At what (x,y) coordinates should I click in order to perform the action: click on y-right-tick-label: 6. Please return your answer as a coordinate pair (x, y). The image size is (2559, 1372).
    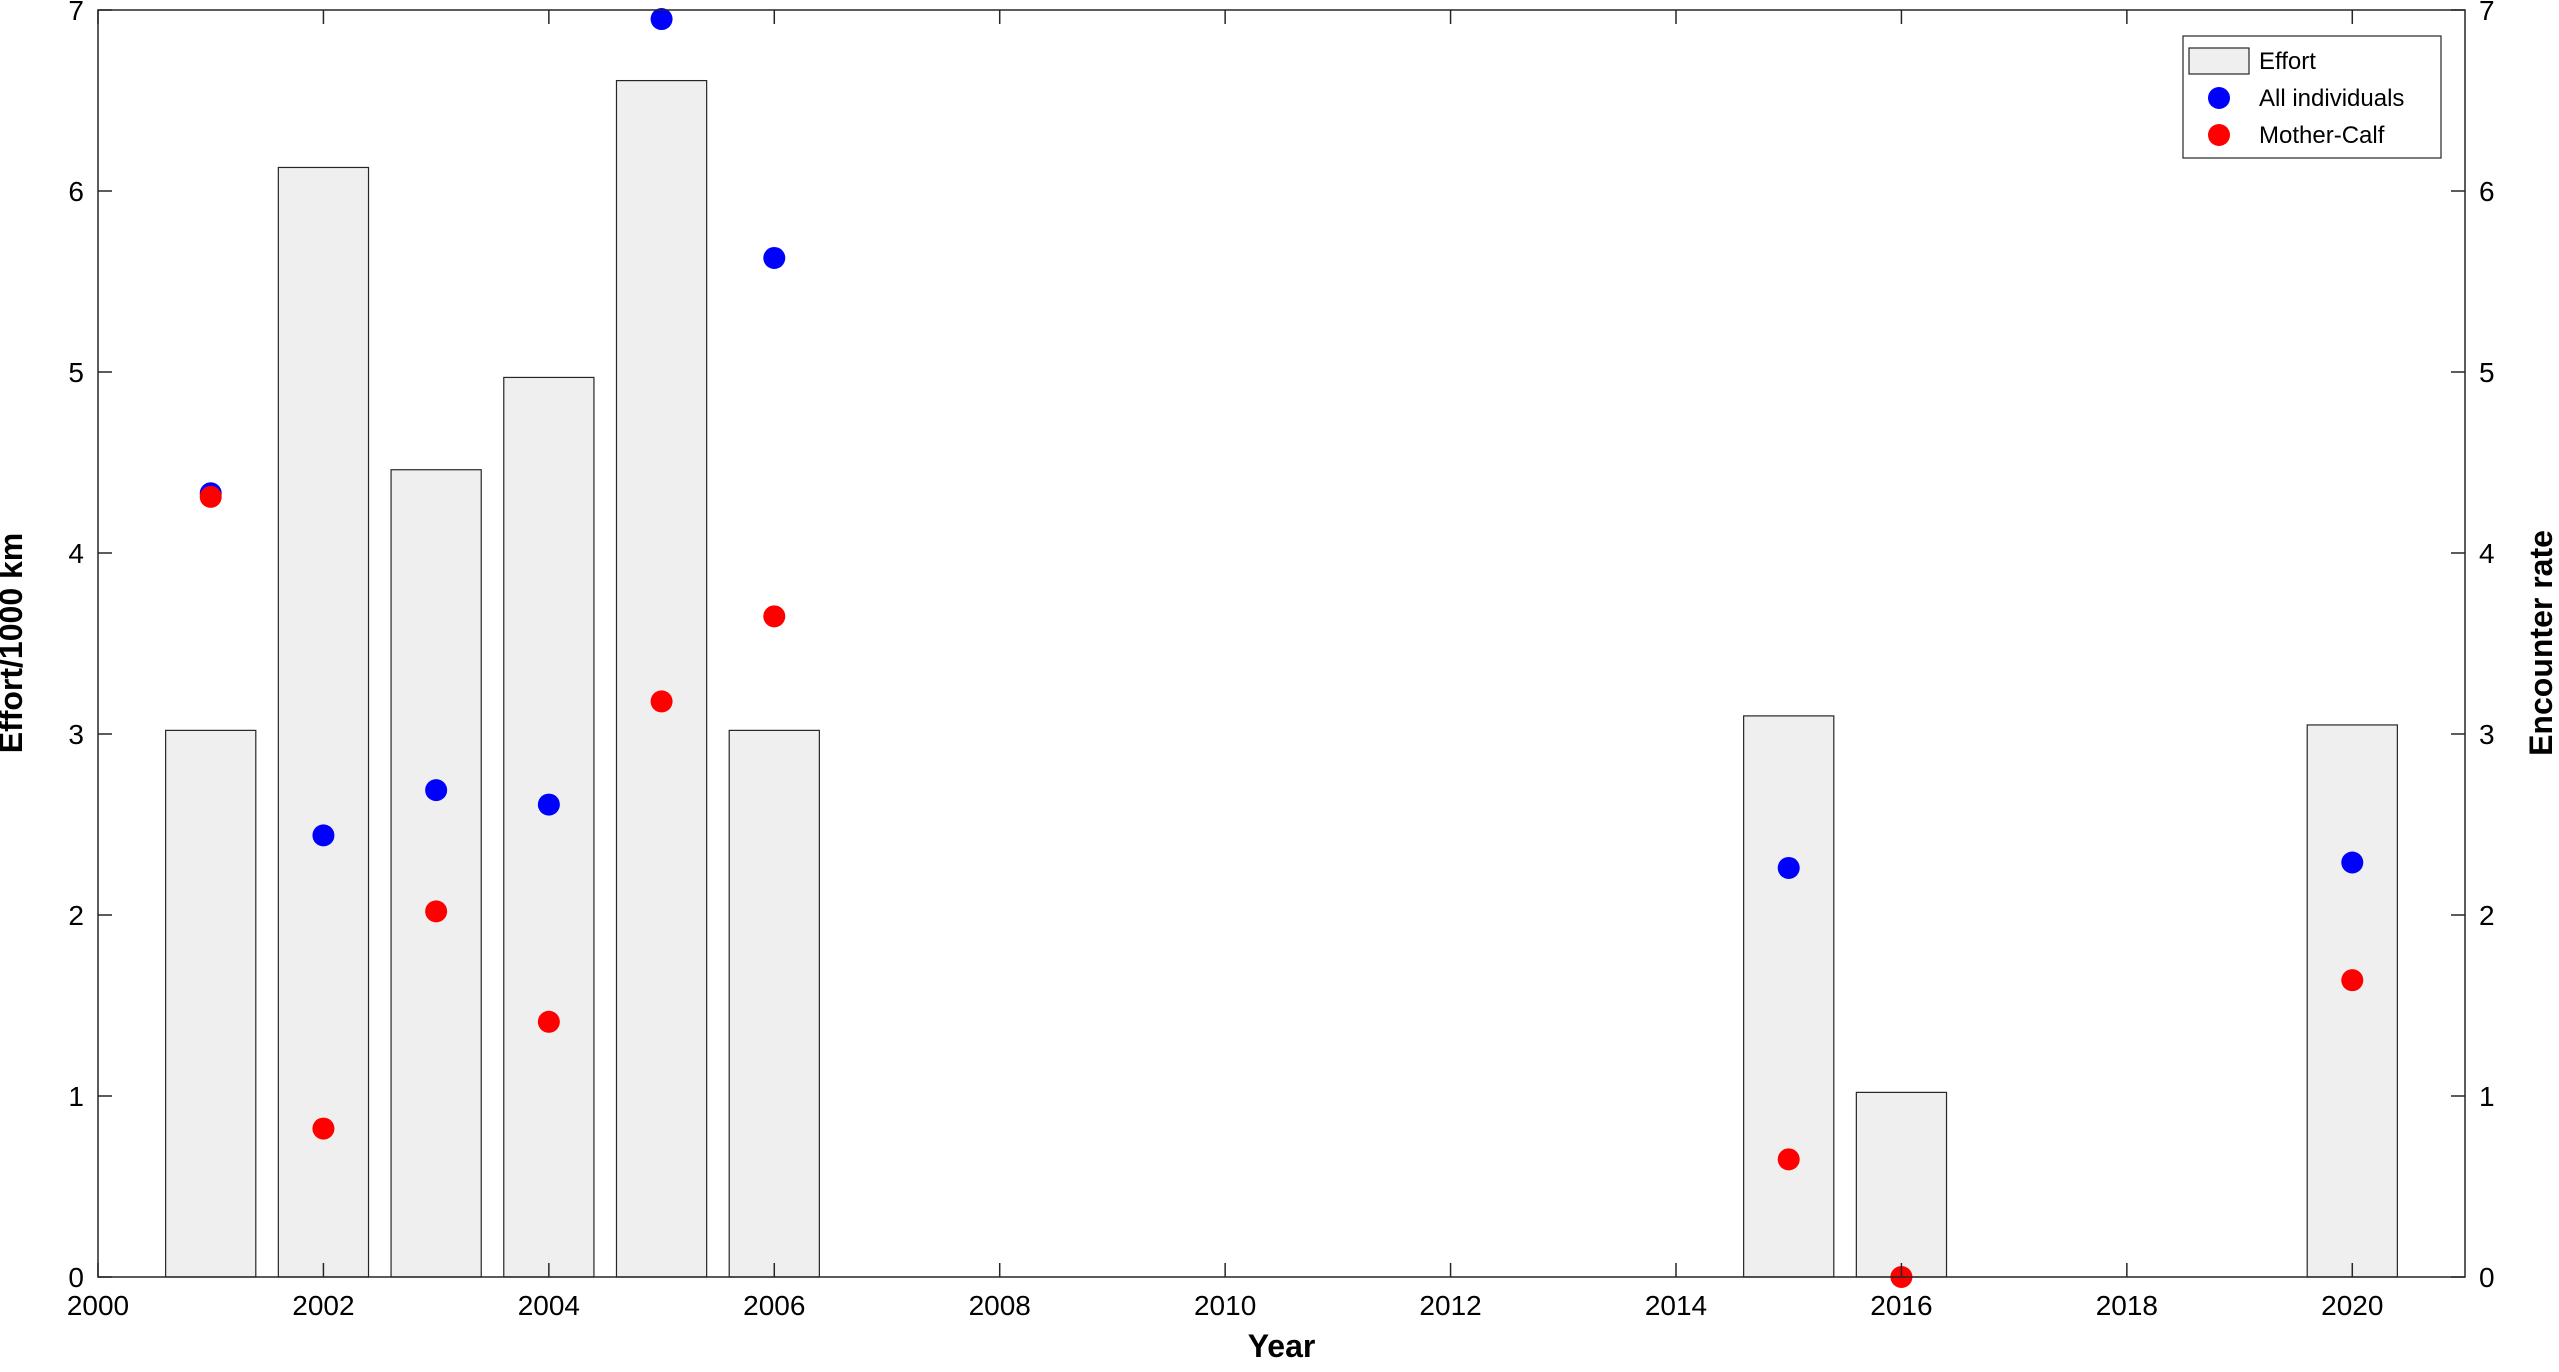
    Looking at the image, I should click on (2487, 191).